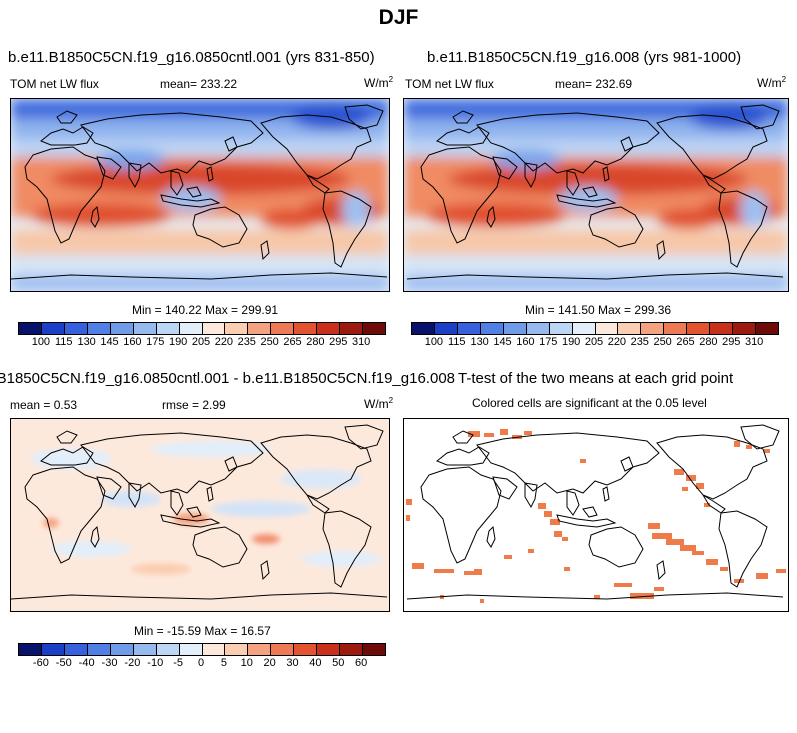 Image resolution: width=797 pixels, height=733 pixels. What do you see at coordinates (548, 342) in the screenshot?
I see `colorbar-absolute-right-tick-label: 175` at bounding box center [548, 342].